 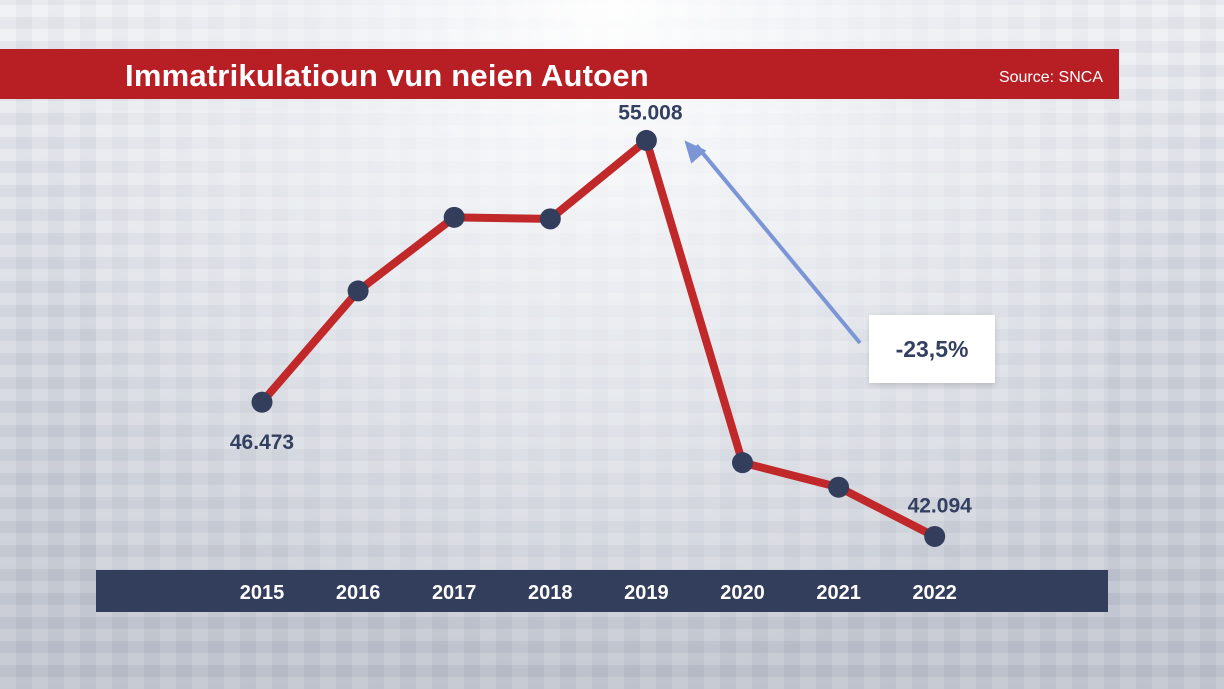 What do you see at coordinates (387, 75) in the screenshot?
I see `chart-title: Immatrikulatioun vun neien Autoen` at bounding box center [387, 75].